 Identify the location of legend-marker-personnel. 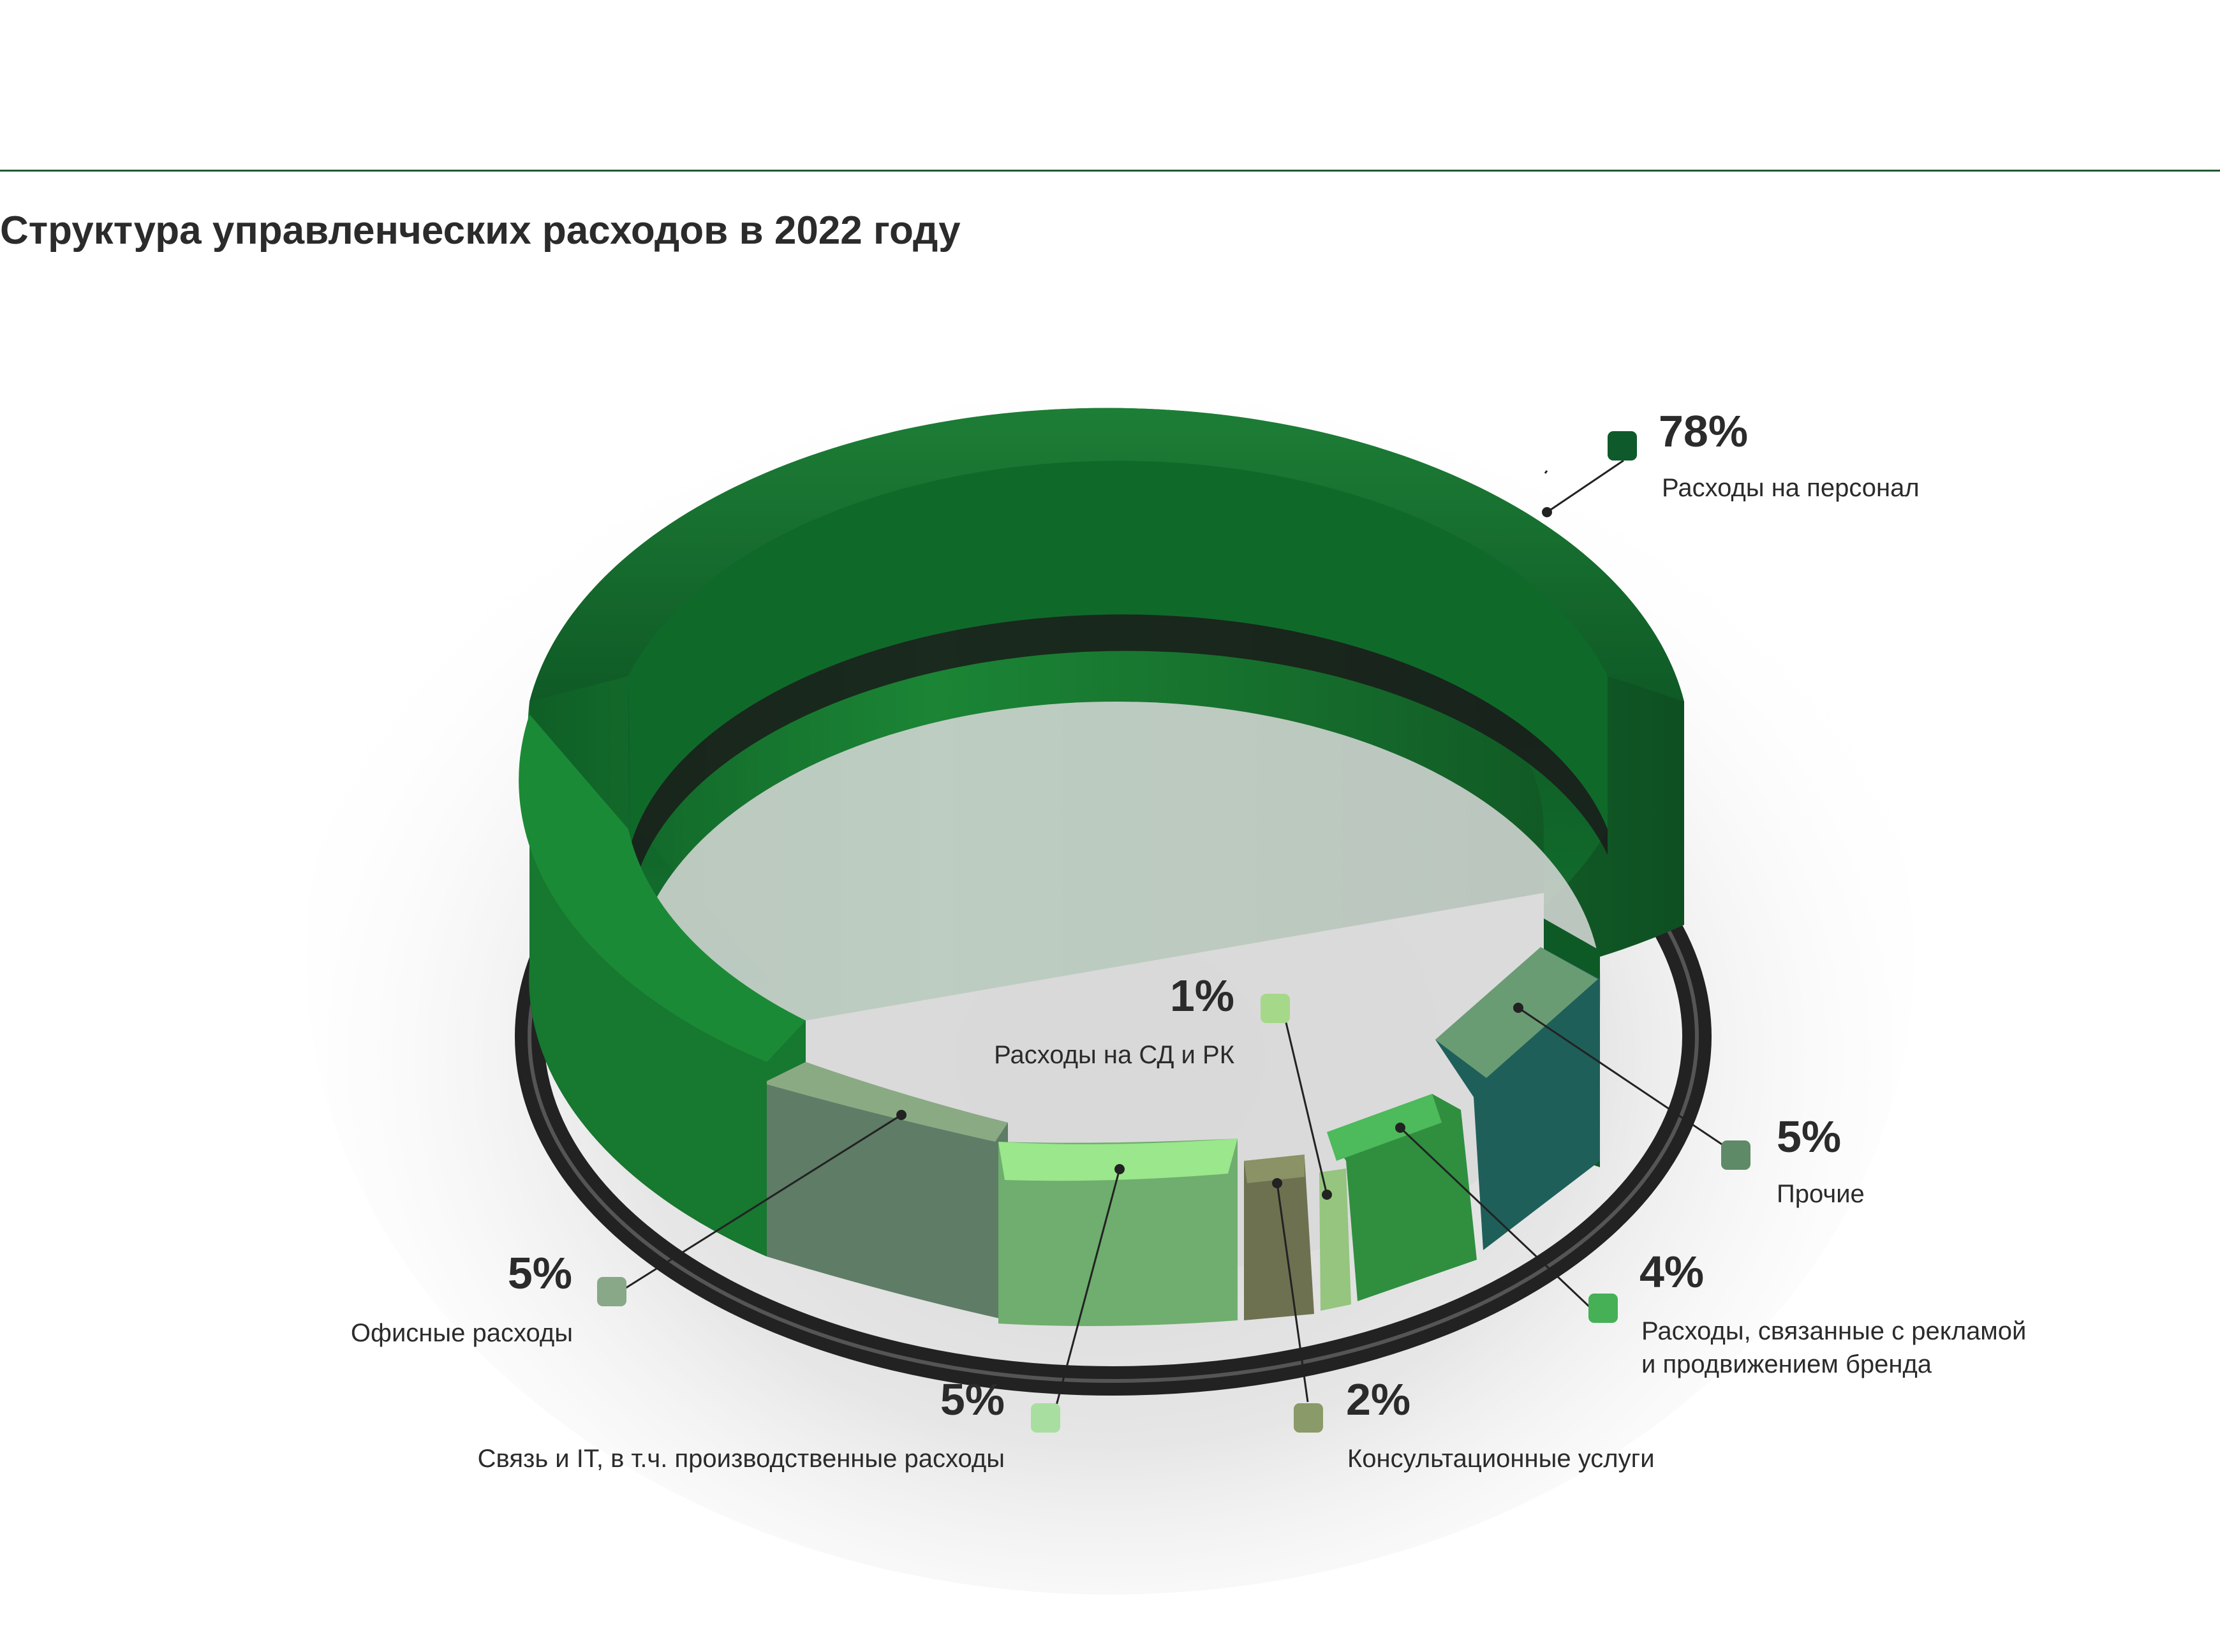
(1622, 446).